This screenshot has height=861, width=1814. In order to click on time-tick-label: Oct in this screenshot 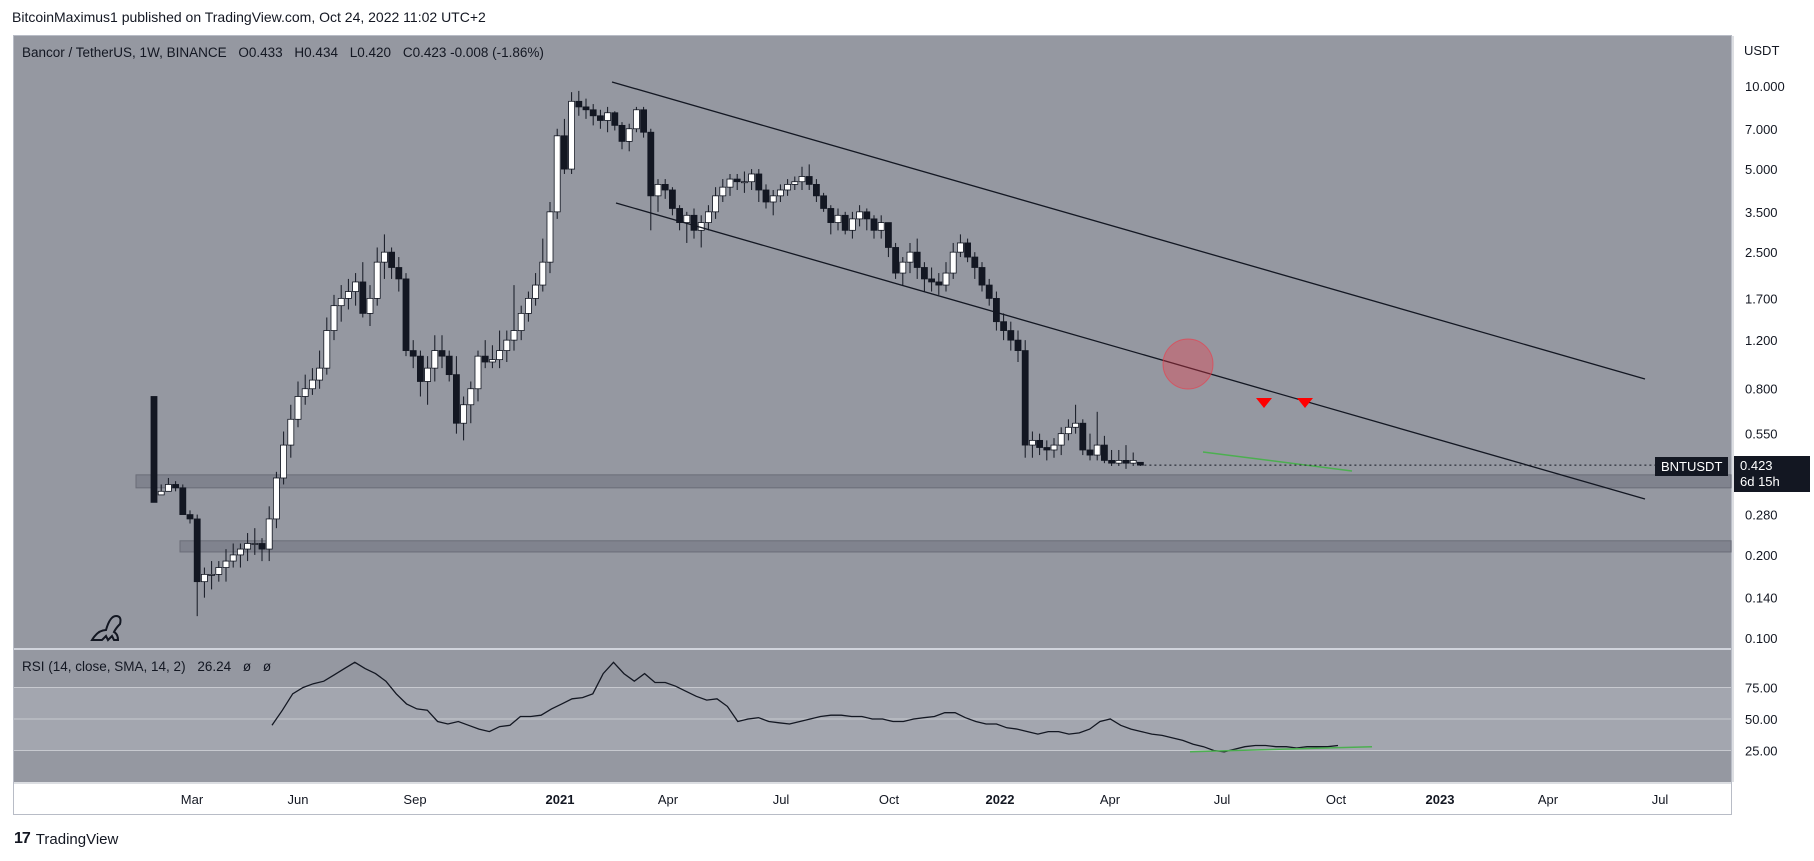, I will do `click(1336, 799)`.